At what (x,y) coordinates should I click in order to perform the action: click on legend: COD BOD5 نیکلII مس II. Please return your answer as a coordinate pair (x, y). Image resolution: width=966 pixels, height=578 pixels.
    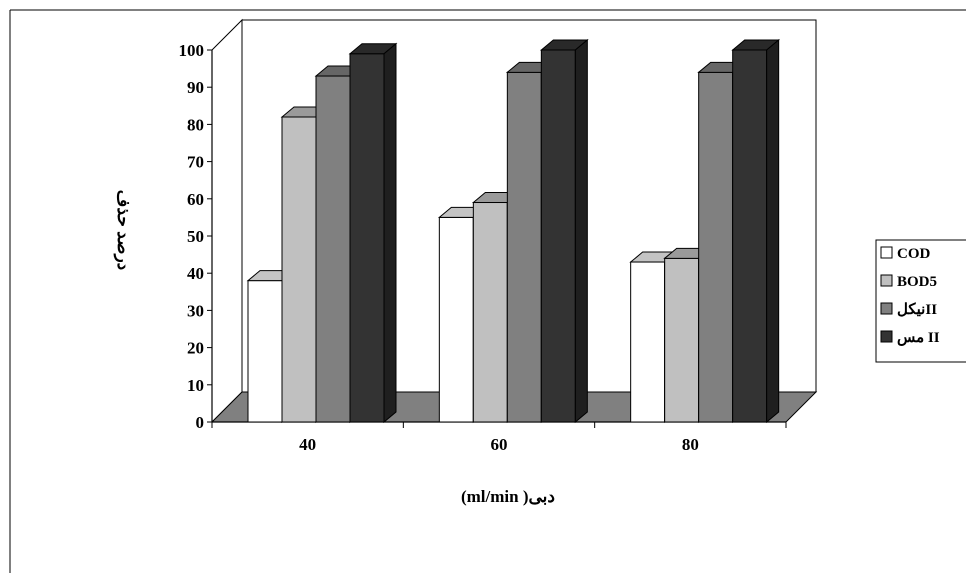
    Looking at the image, I should click on (920, 301).